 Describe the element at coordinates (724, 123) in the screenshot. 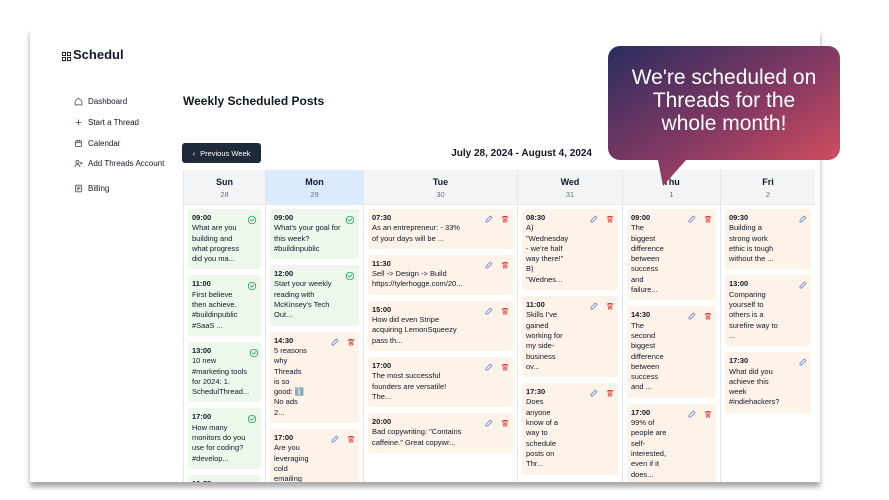

I see `callout-line: whole month!` at that location.